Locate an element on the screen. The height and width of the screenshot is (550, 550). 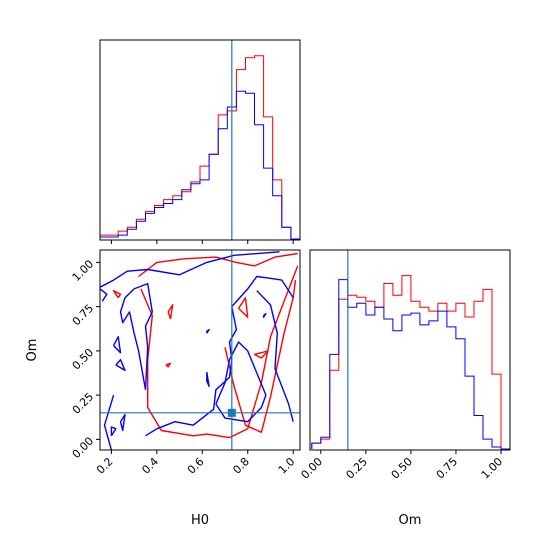
om-histogram-frame is located at coordinates (410, 350).